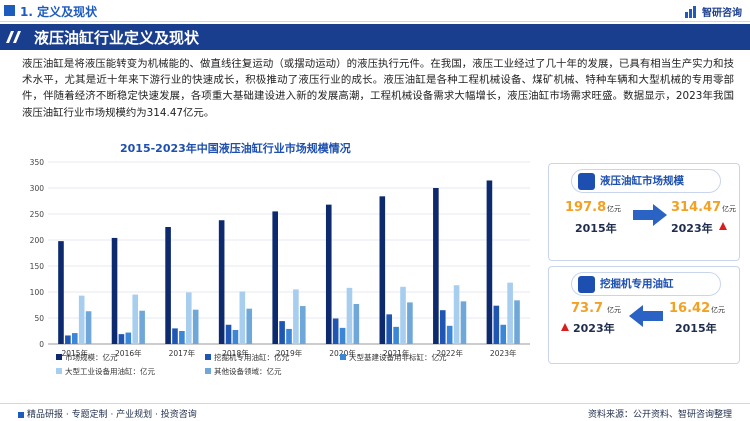 This screenshot has height=421, width=750. I want to click on legend-label: 大型工业设备用油缸：亿元, so click(110, 371).